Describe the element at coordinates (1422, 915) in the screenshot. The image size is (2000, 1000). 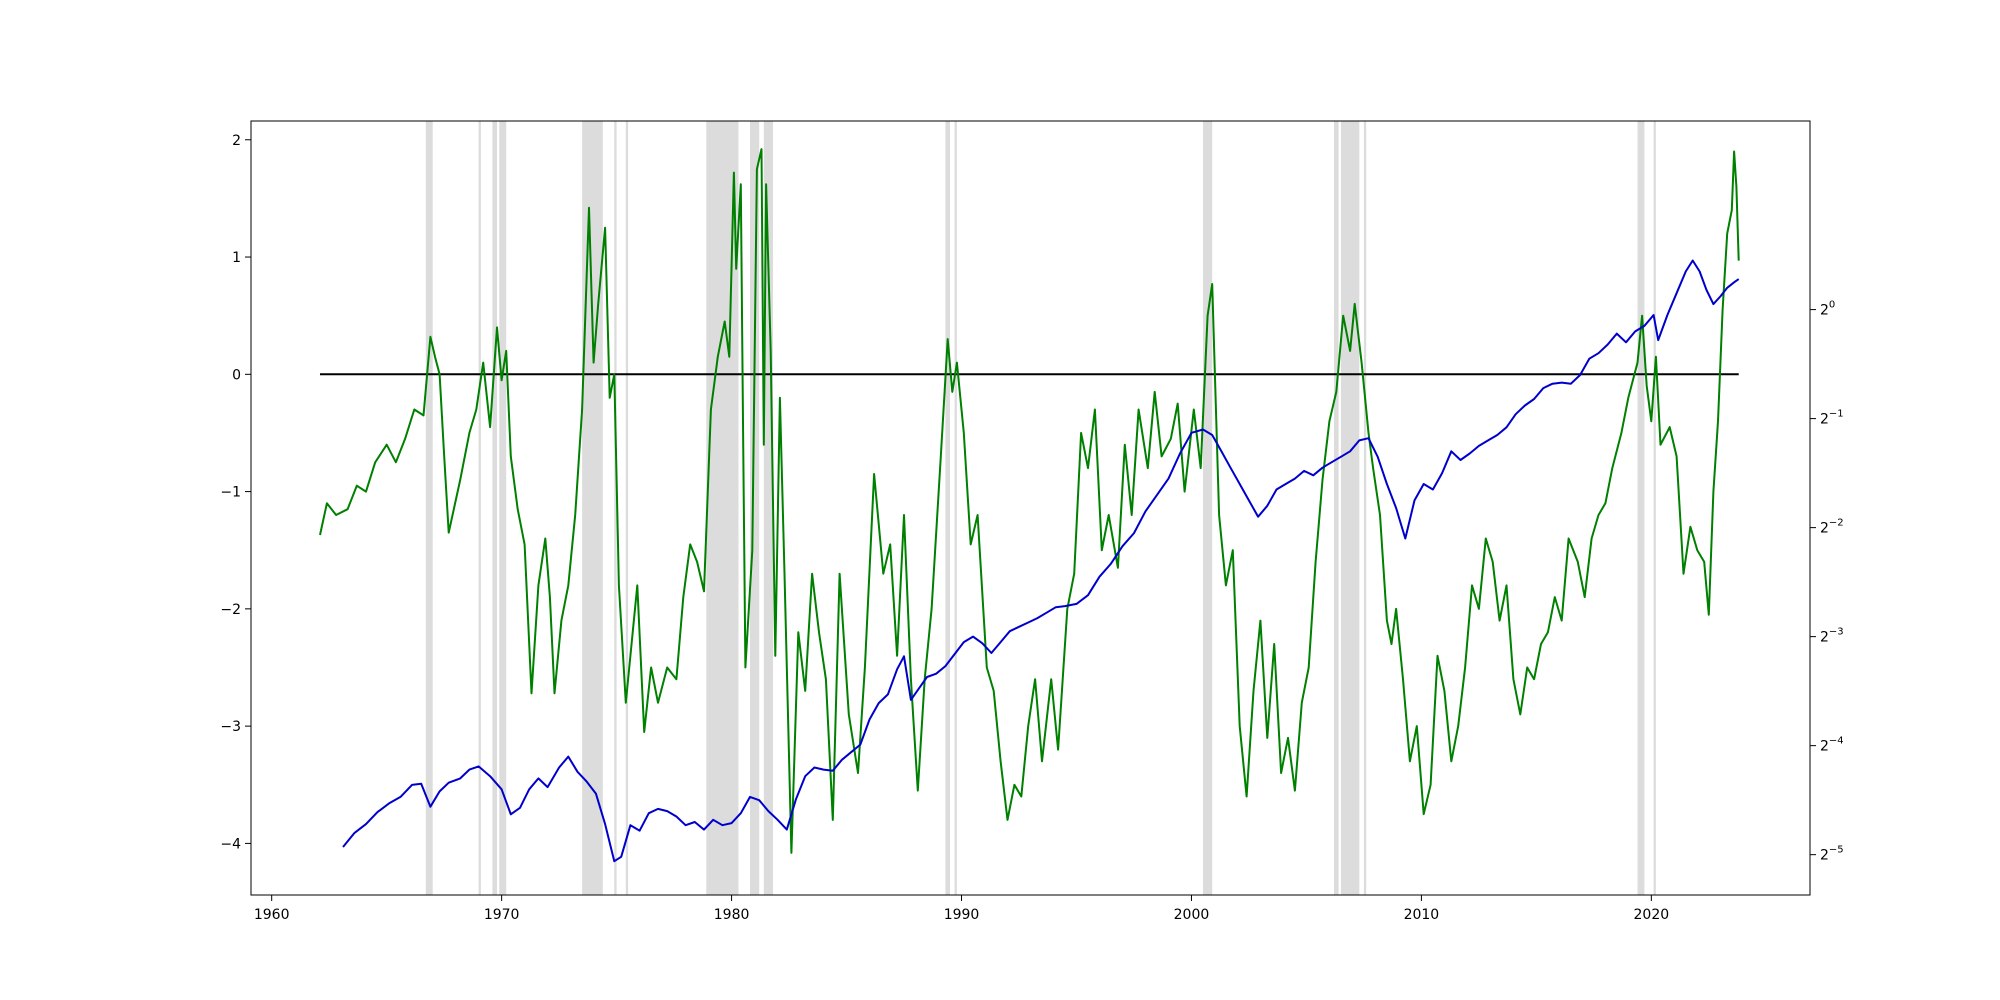
I see `x-tick-label: 2010` at that location.